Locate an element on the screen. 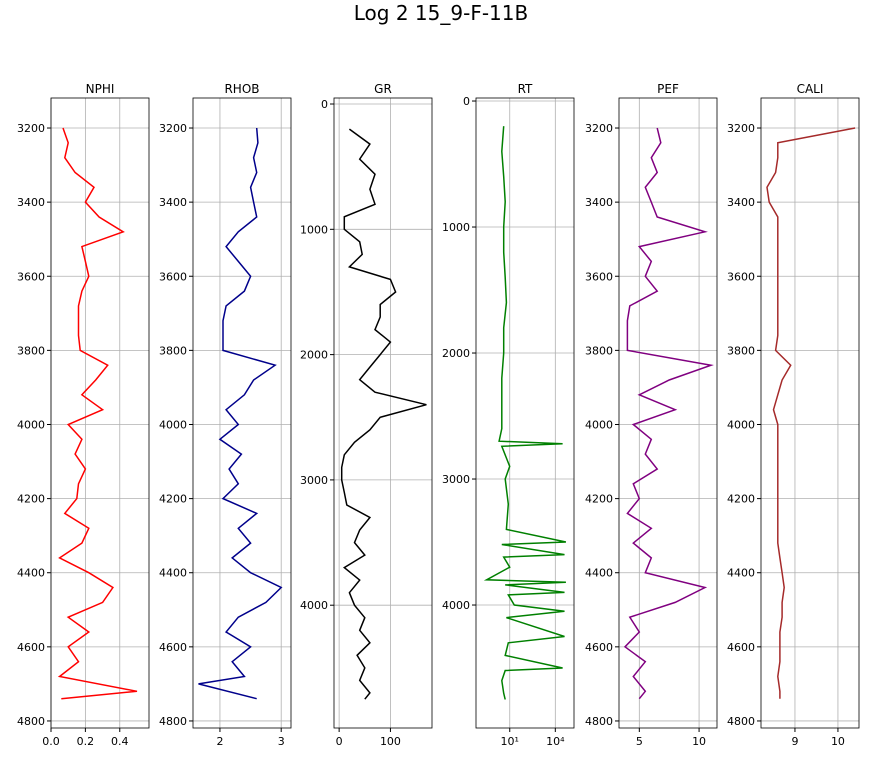  x-tick-label: 3 is located at coordinates (281, 741).